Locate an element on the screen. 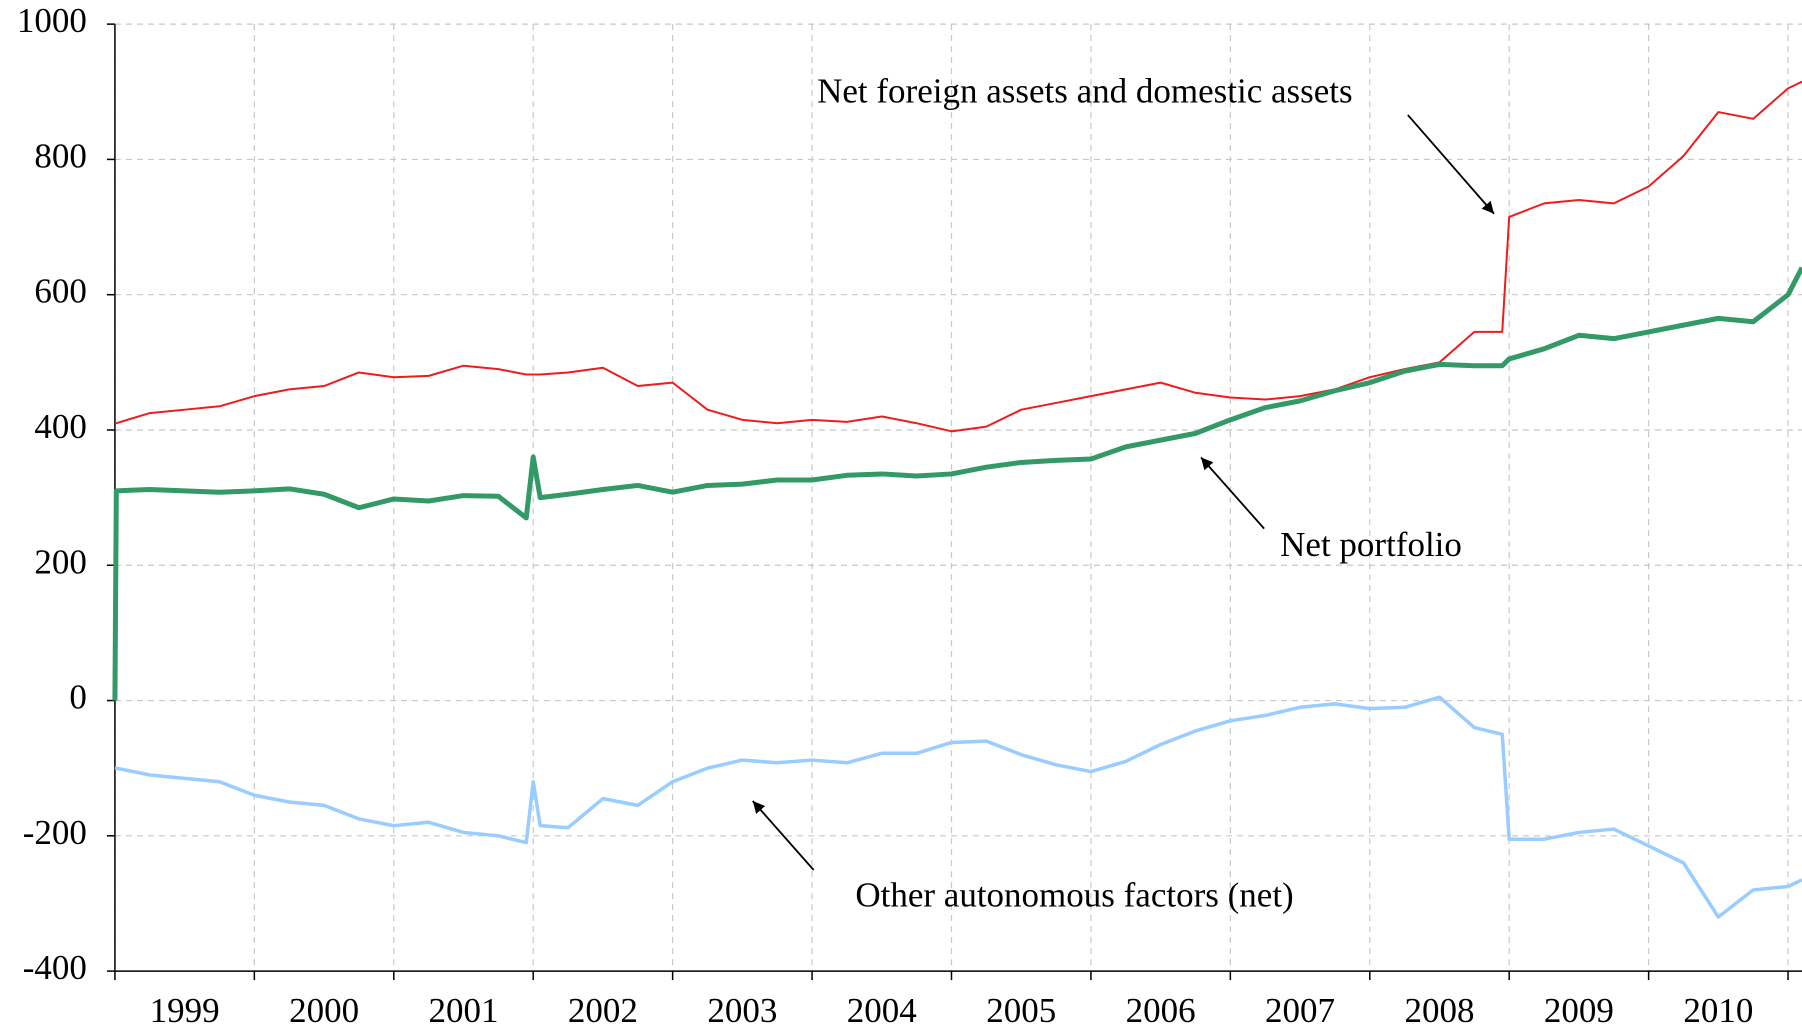 The height and width of the screenshot is (1035, 1802). y-tick-label: 600 is located at coordinates (60, 291).